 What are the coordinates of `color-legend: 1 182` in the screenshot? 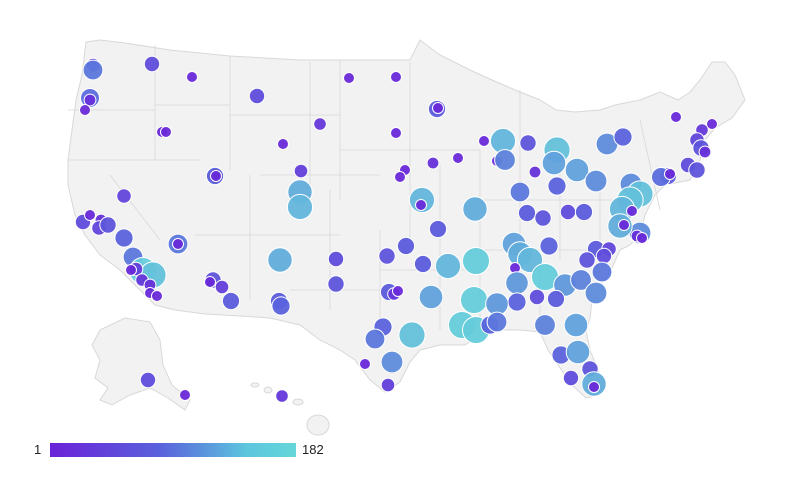 It's located at (179, 451).